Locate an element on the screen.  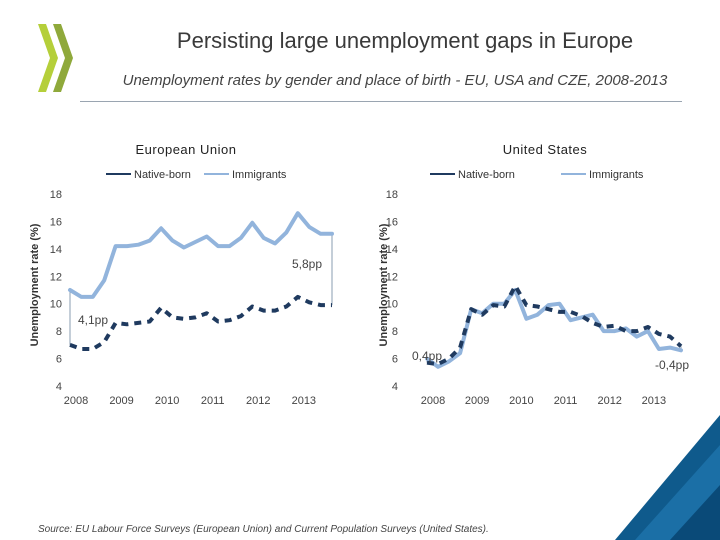
chart-title: European Union is located at coordinates (186, 149).